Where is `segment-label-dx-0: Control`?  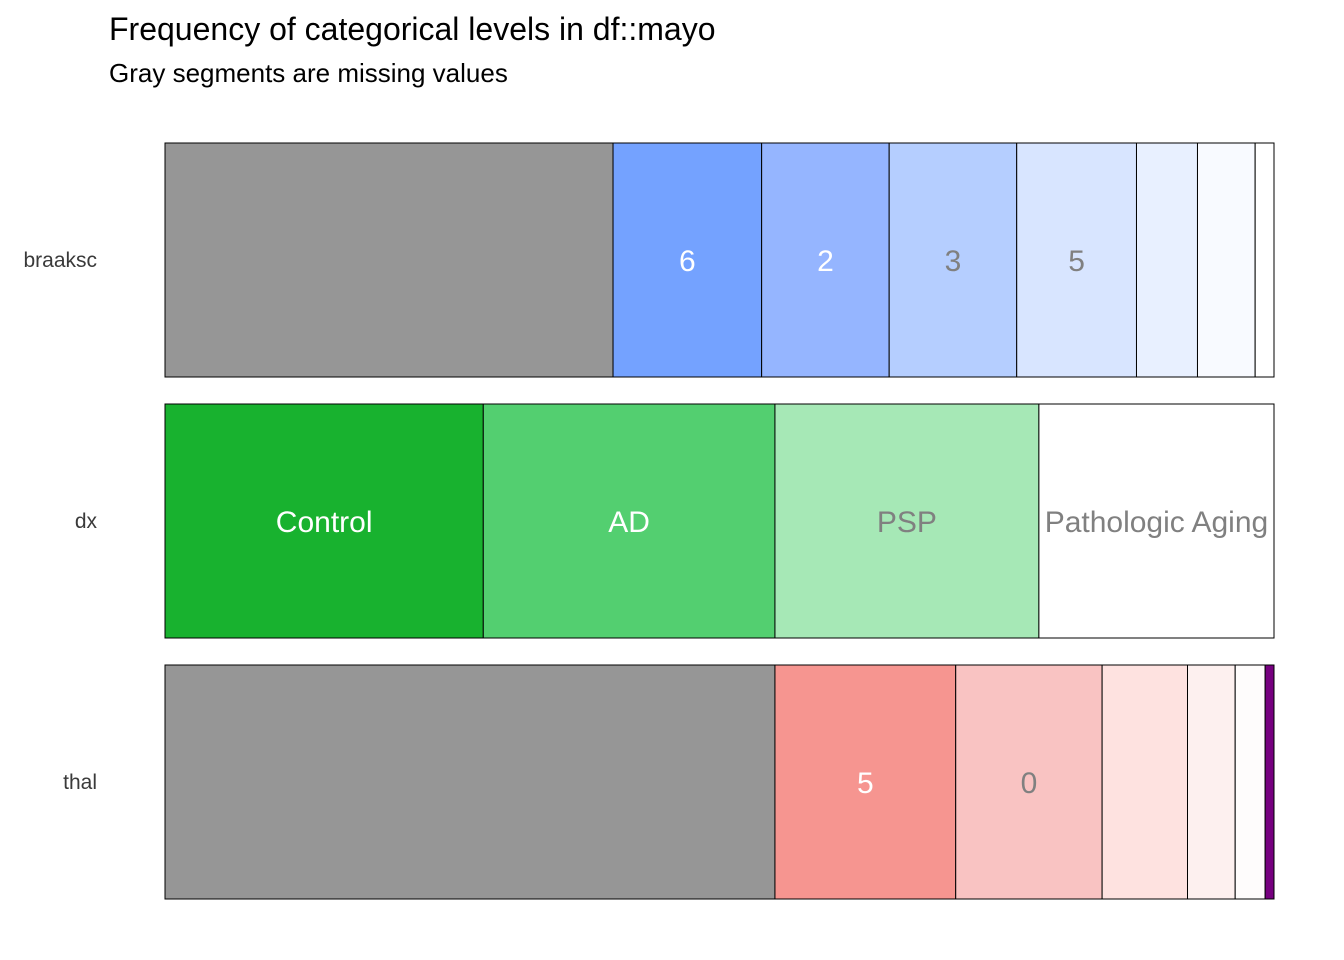 segment-label-dx-0: Control is located at coordinates (324, 522).